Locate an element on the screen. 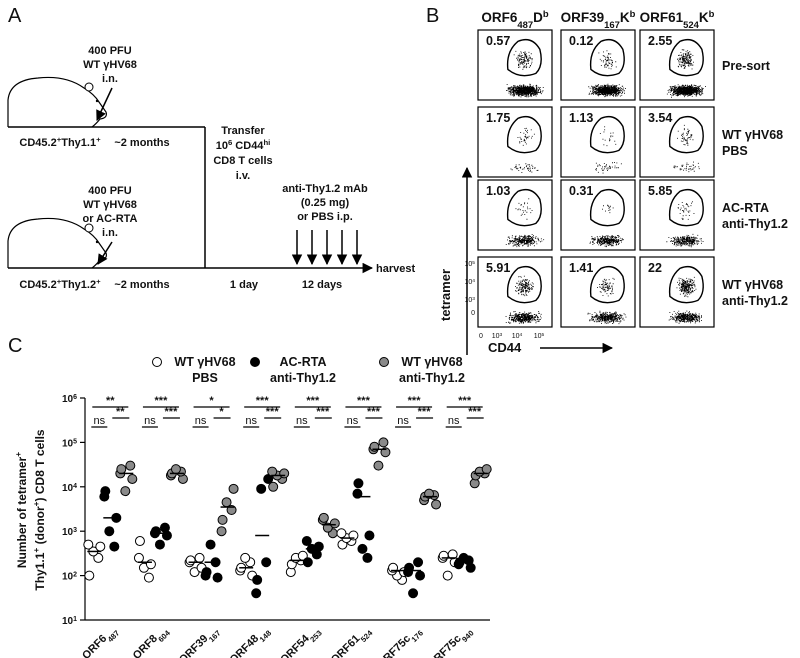 The width and height of the screenshot is (800, 658). row-label: PBS is located at coordinates (735, 151).